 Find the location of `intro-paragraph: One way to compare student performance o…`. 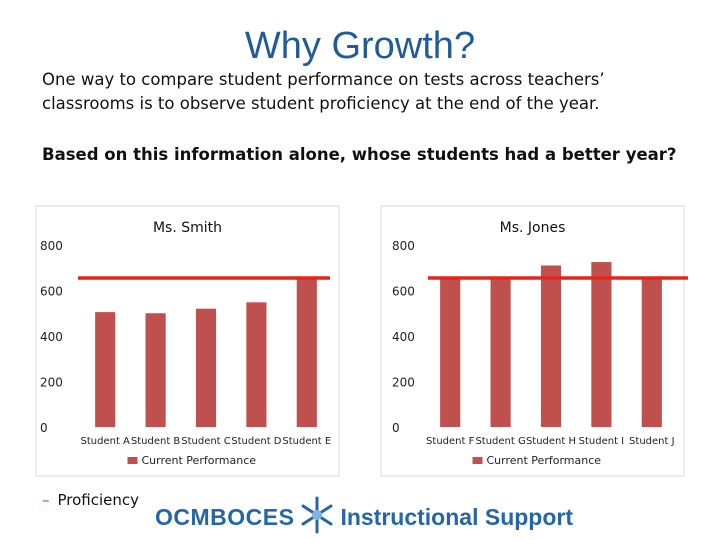

intro-paragraph: One way to compare student performance o… is located at coordinates (323, 91).